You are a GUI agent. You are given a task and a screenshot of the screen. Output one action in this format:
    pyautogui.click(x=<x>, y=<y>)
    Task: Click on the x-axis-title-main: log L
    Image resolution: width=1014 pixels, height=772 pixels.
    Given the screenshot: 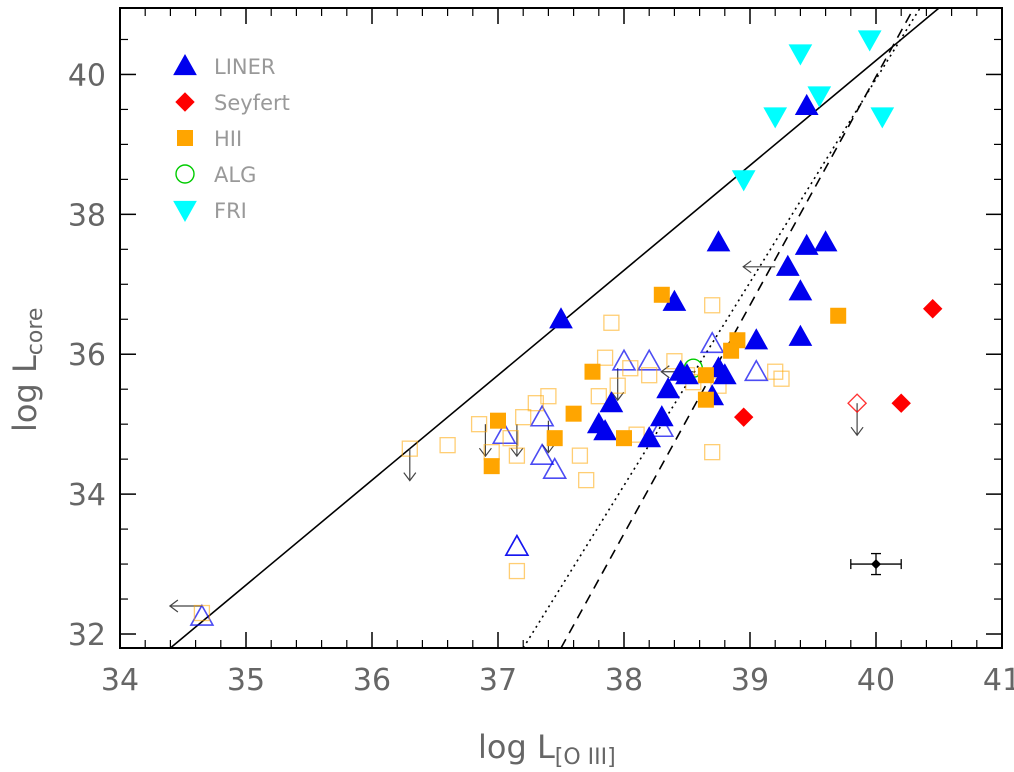 What is the action you would take?
    pyautogui.click(x=516, y=747)
    